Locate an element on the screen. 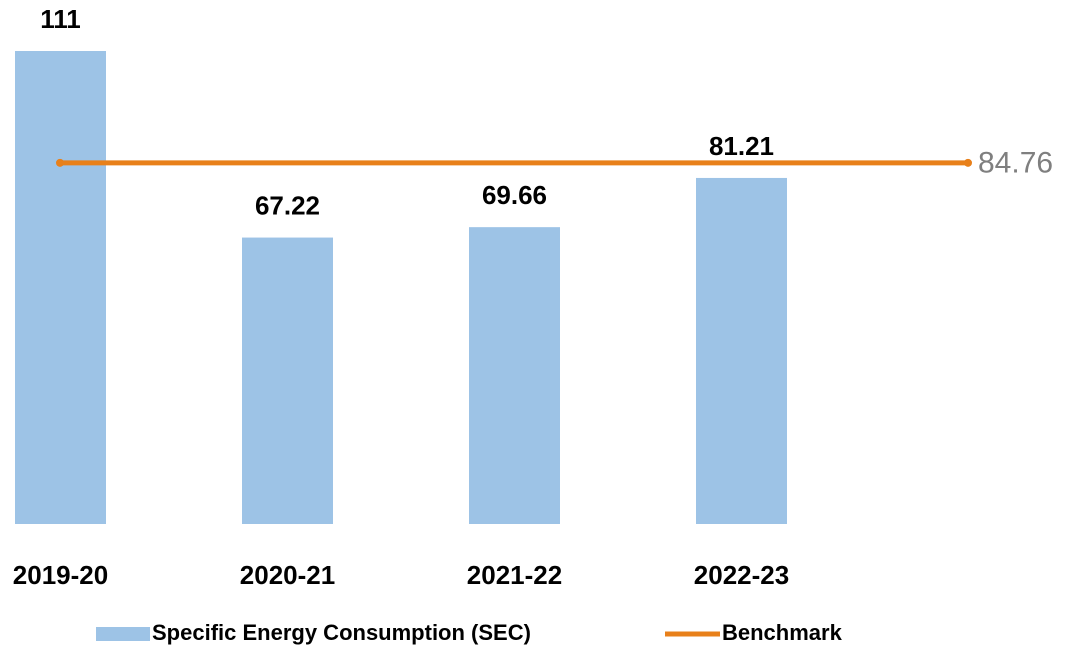 This screenshot has width=1076, height=649. x-tick-label: 2020-21 is located at coordinates (287, 575).